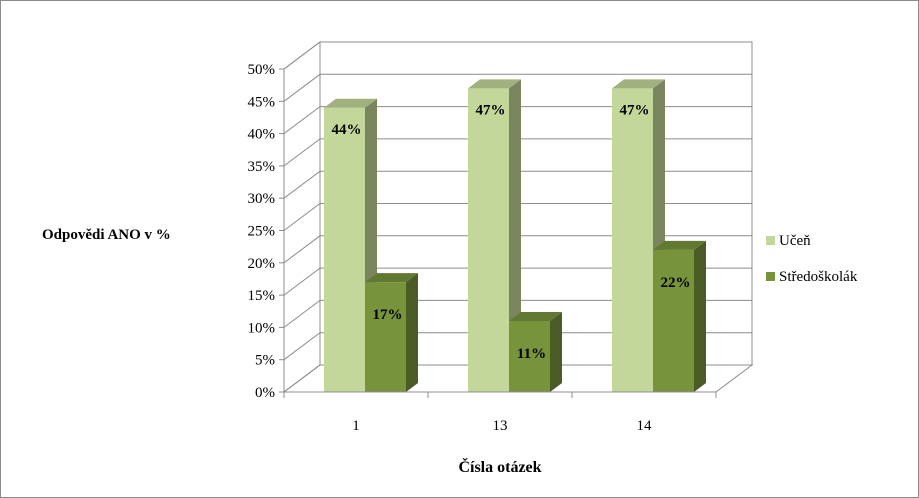 The width and height of the screenshot is (919, 498). I want to click on y-tick-label: 40%, so click(262, 135).